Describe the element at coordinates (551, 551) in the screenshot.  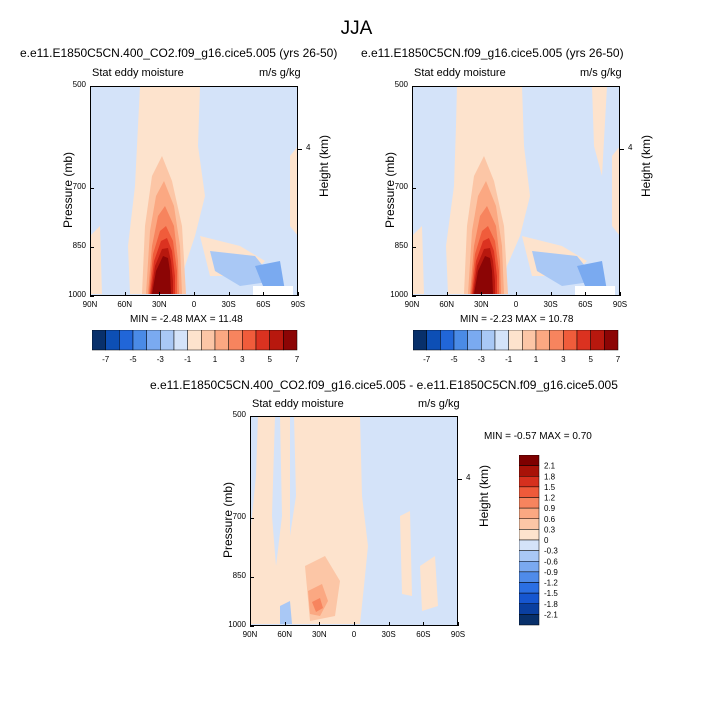
I see `colorbar-label: -0.3` at that location.